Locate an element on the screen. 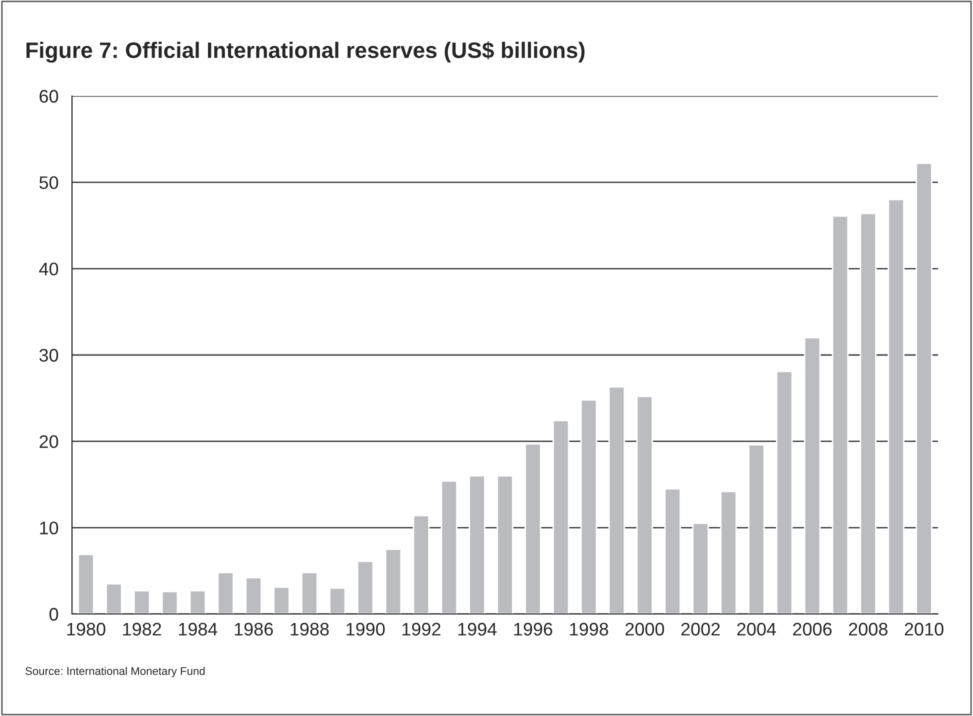 This screenshot has width=973, height=716. x-tick-label: 1982 is located at coordinates (142, 629).